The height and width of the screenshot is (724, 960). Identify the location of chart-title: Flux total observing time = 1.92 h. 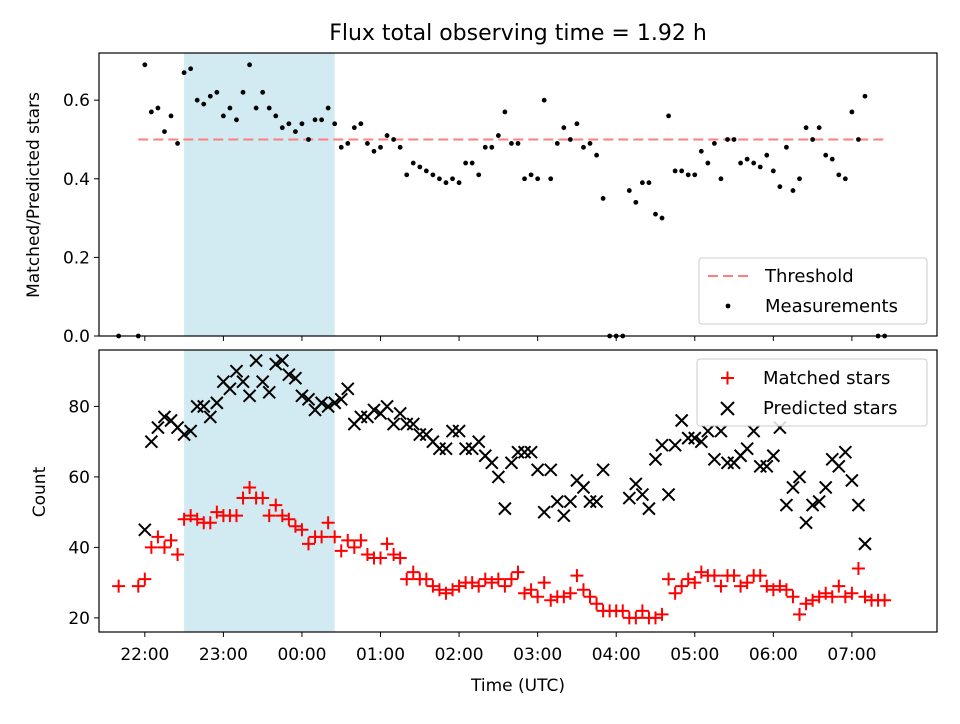
(518, 33).